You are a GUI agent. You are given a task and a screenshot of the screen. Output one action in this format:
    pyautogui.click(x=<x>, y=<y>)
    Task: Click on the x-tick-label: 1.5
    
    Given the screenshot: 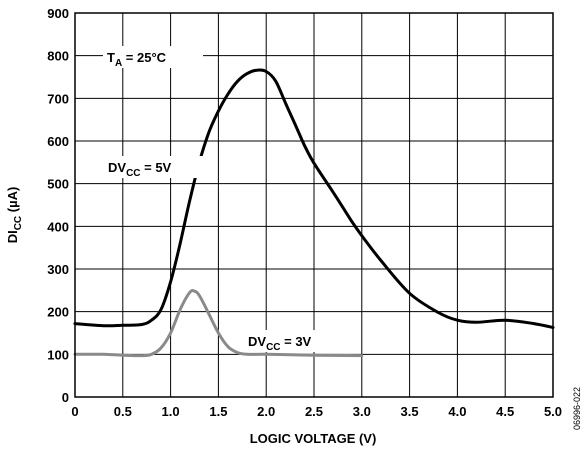 What is the action you would take?
    pyautogui.click(x=218, y=411)
    